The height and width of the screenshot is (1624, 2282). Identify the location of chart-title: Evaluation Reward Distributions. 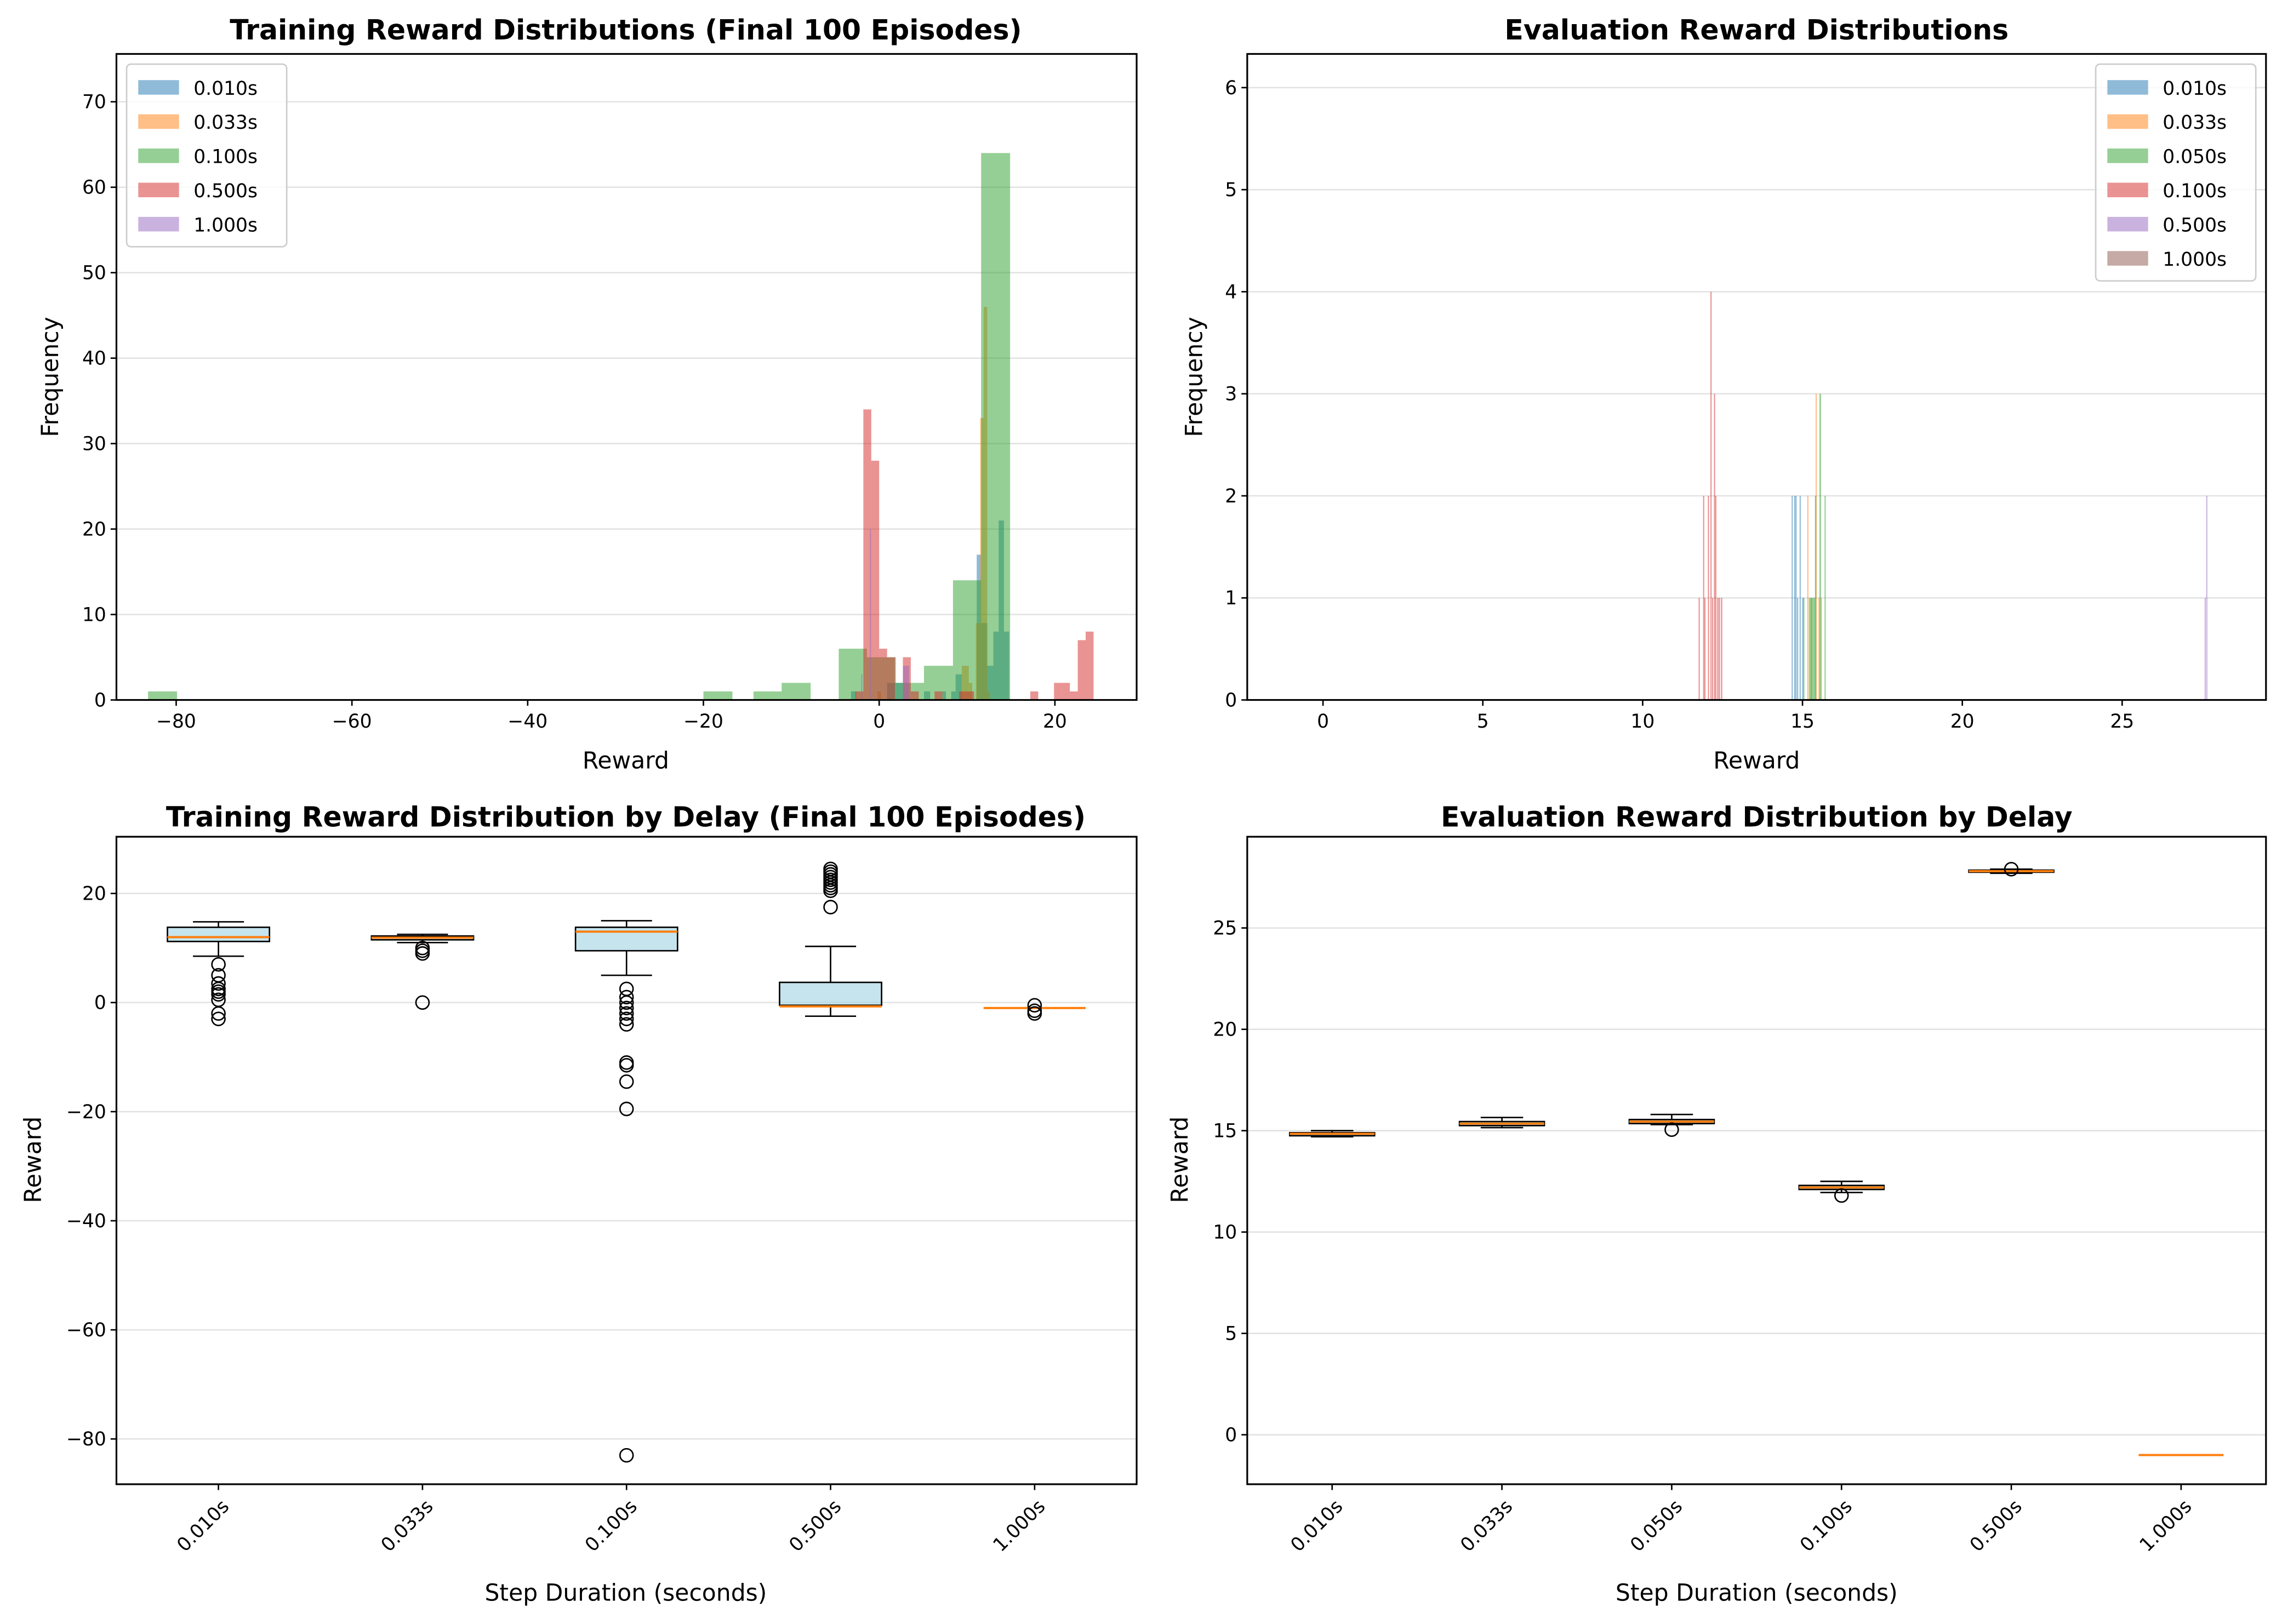
(1756, 30).